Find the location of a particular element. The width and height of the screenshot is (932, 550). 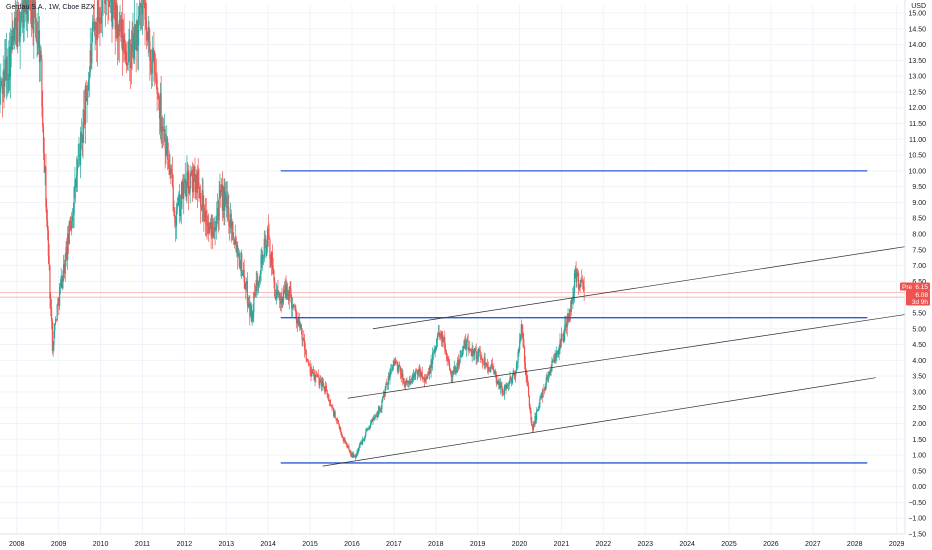

y-tick-label: 14.50 is located at coordinates (917, 29).